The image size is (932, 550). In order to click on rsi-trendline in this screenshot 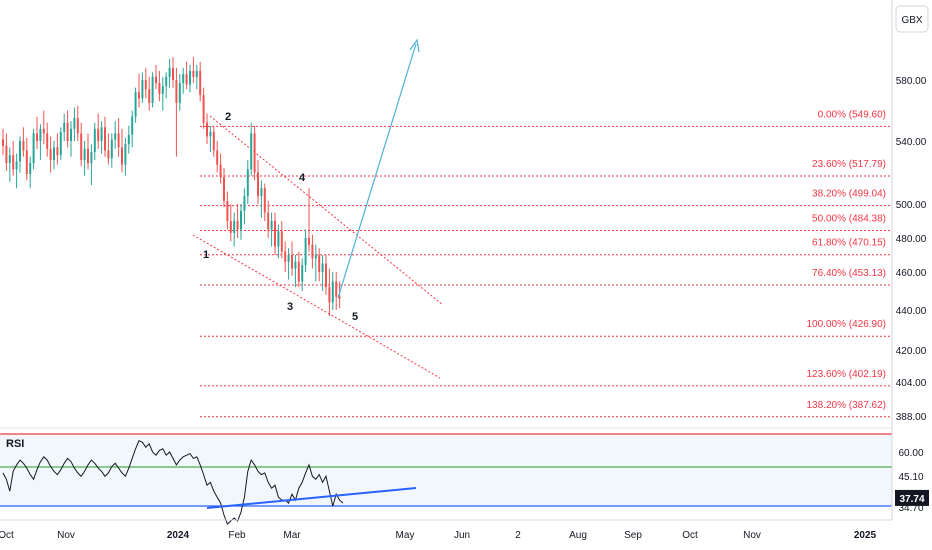, I will do `click(311, 498)`.